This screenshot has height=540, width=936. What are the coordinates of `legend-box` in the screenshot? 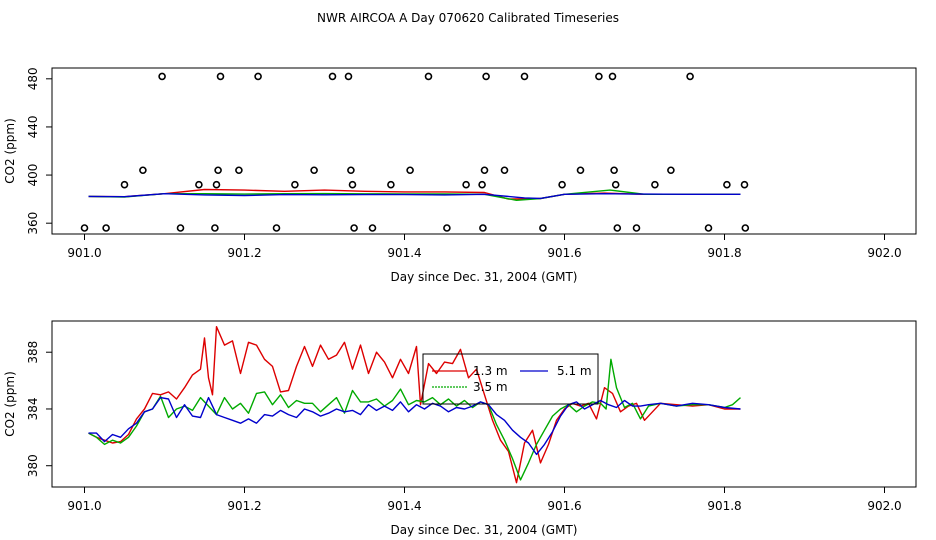 It's located at (510, 379).